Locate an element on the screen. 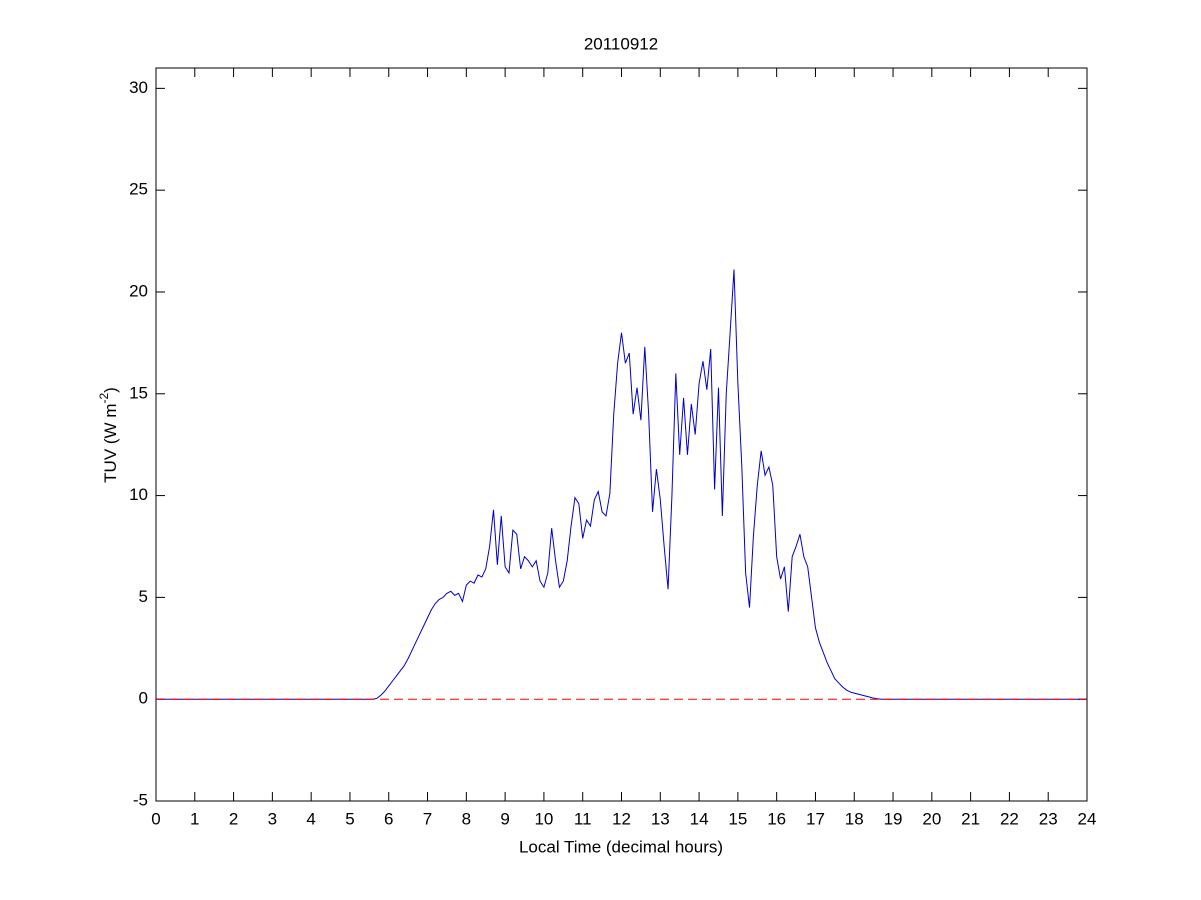 This screenshot has height=900, width=1201. y-tick-label: 25 is located at coordinates (138, 189).